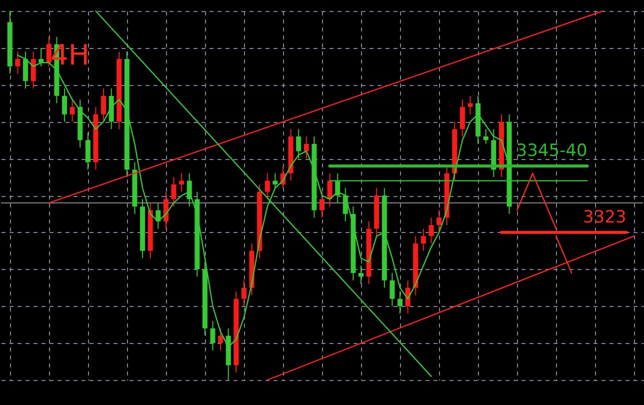 The image size is (644, 405). I want to click on series-label: 3345-40, so click(552, 150).